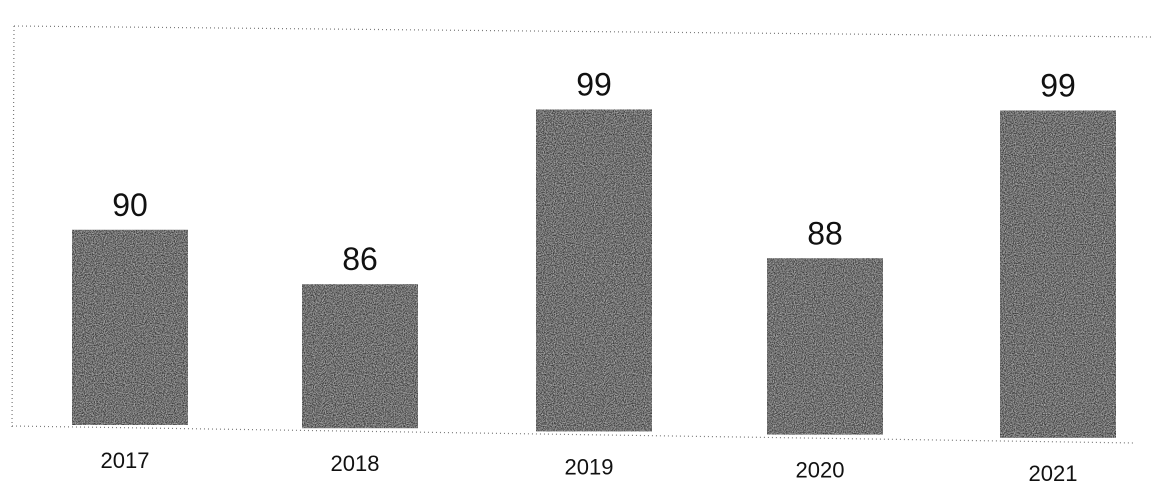 The image size is (1161, 493). I want to click on bar-2018, so click(360, 356).